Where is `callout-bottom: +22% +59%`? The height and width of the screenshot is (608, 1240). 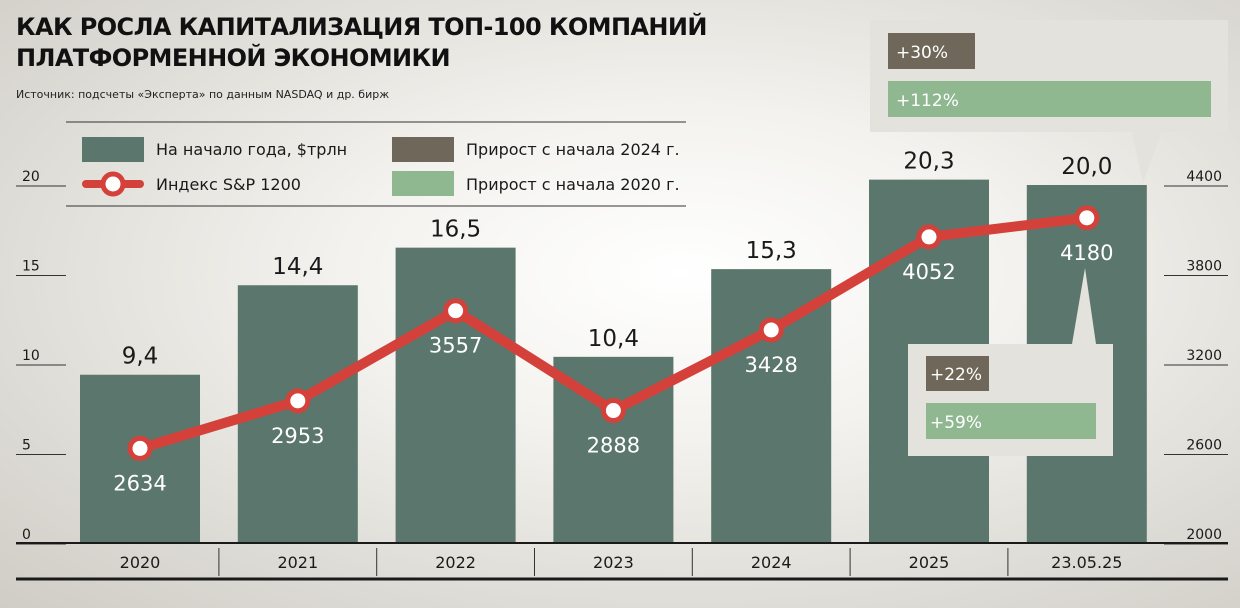
callout-bottom: +22% +59% is located at coordinates (1010, 362).